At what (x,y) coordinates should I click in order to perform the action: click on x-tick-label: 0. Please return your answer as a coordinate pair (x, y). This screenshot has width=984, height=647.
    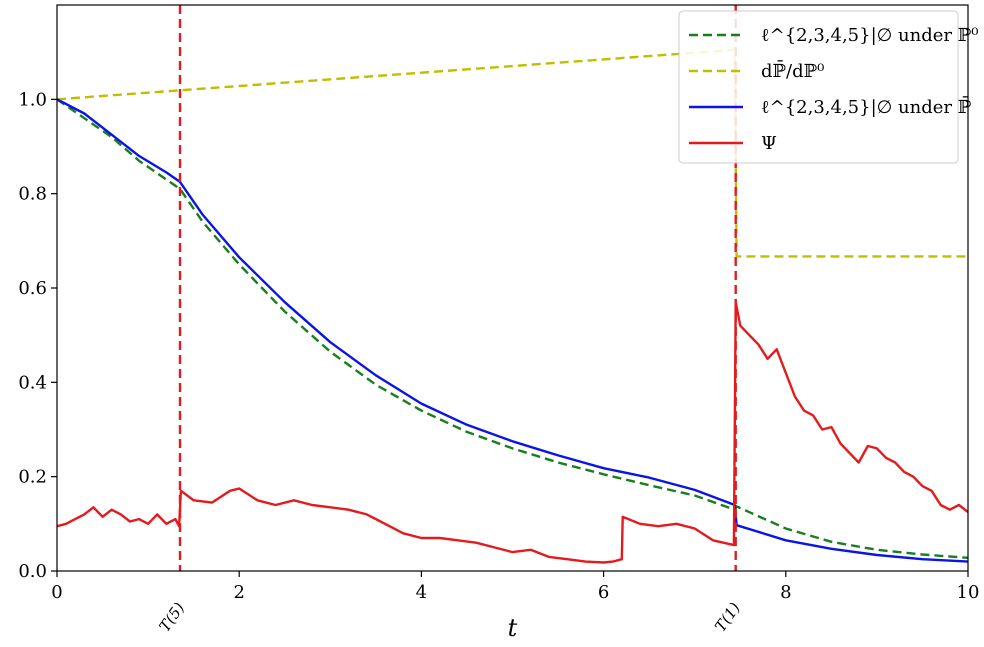
    Looking at the image, I should click on (56, 592).